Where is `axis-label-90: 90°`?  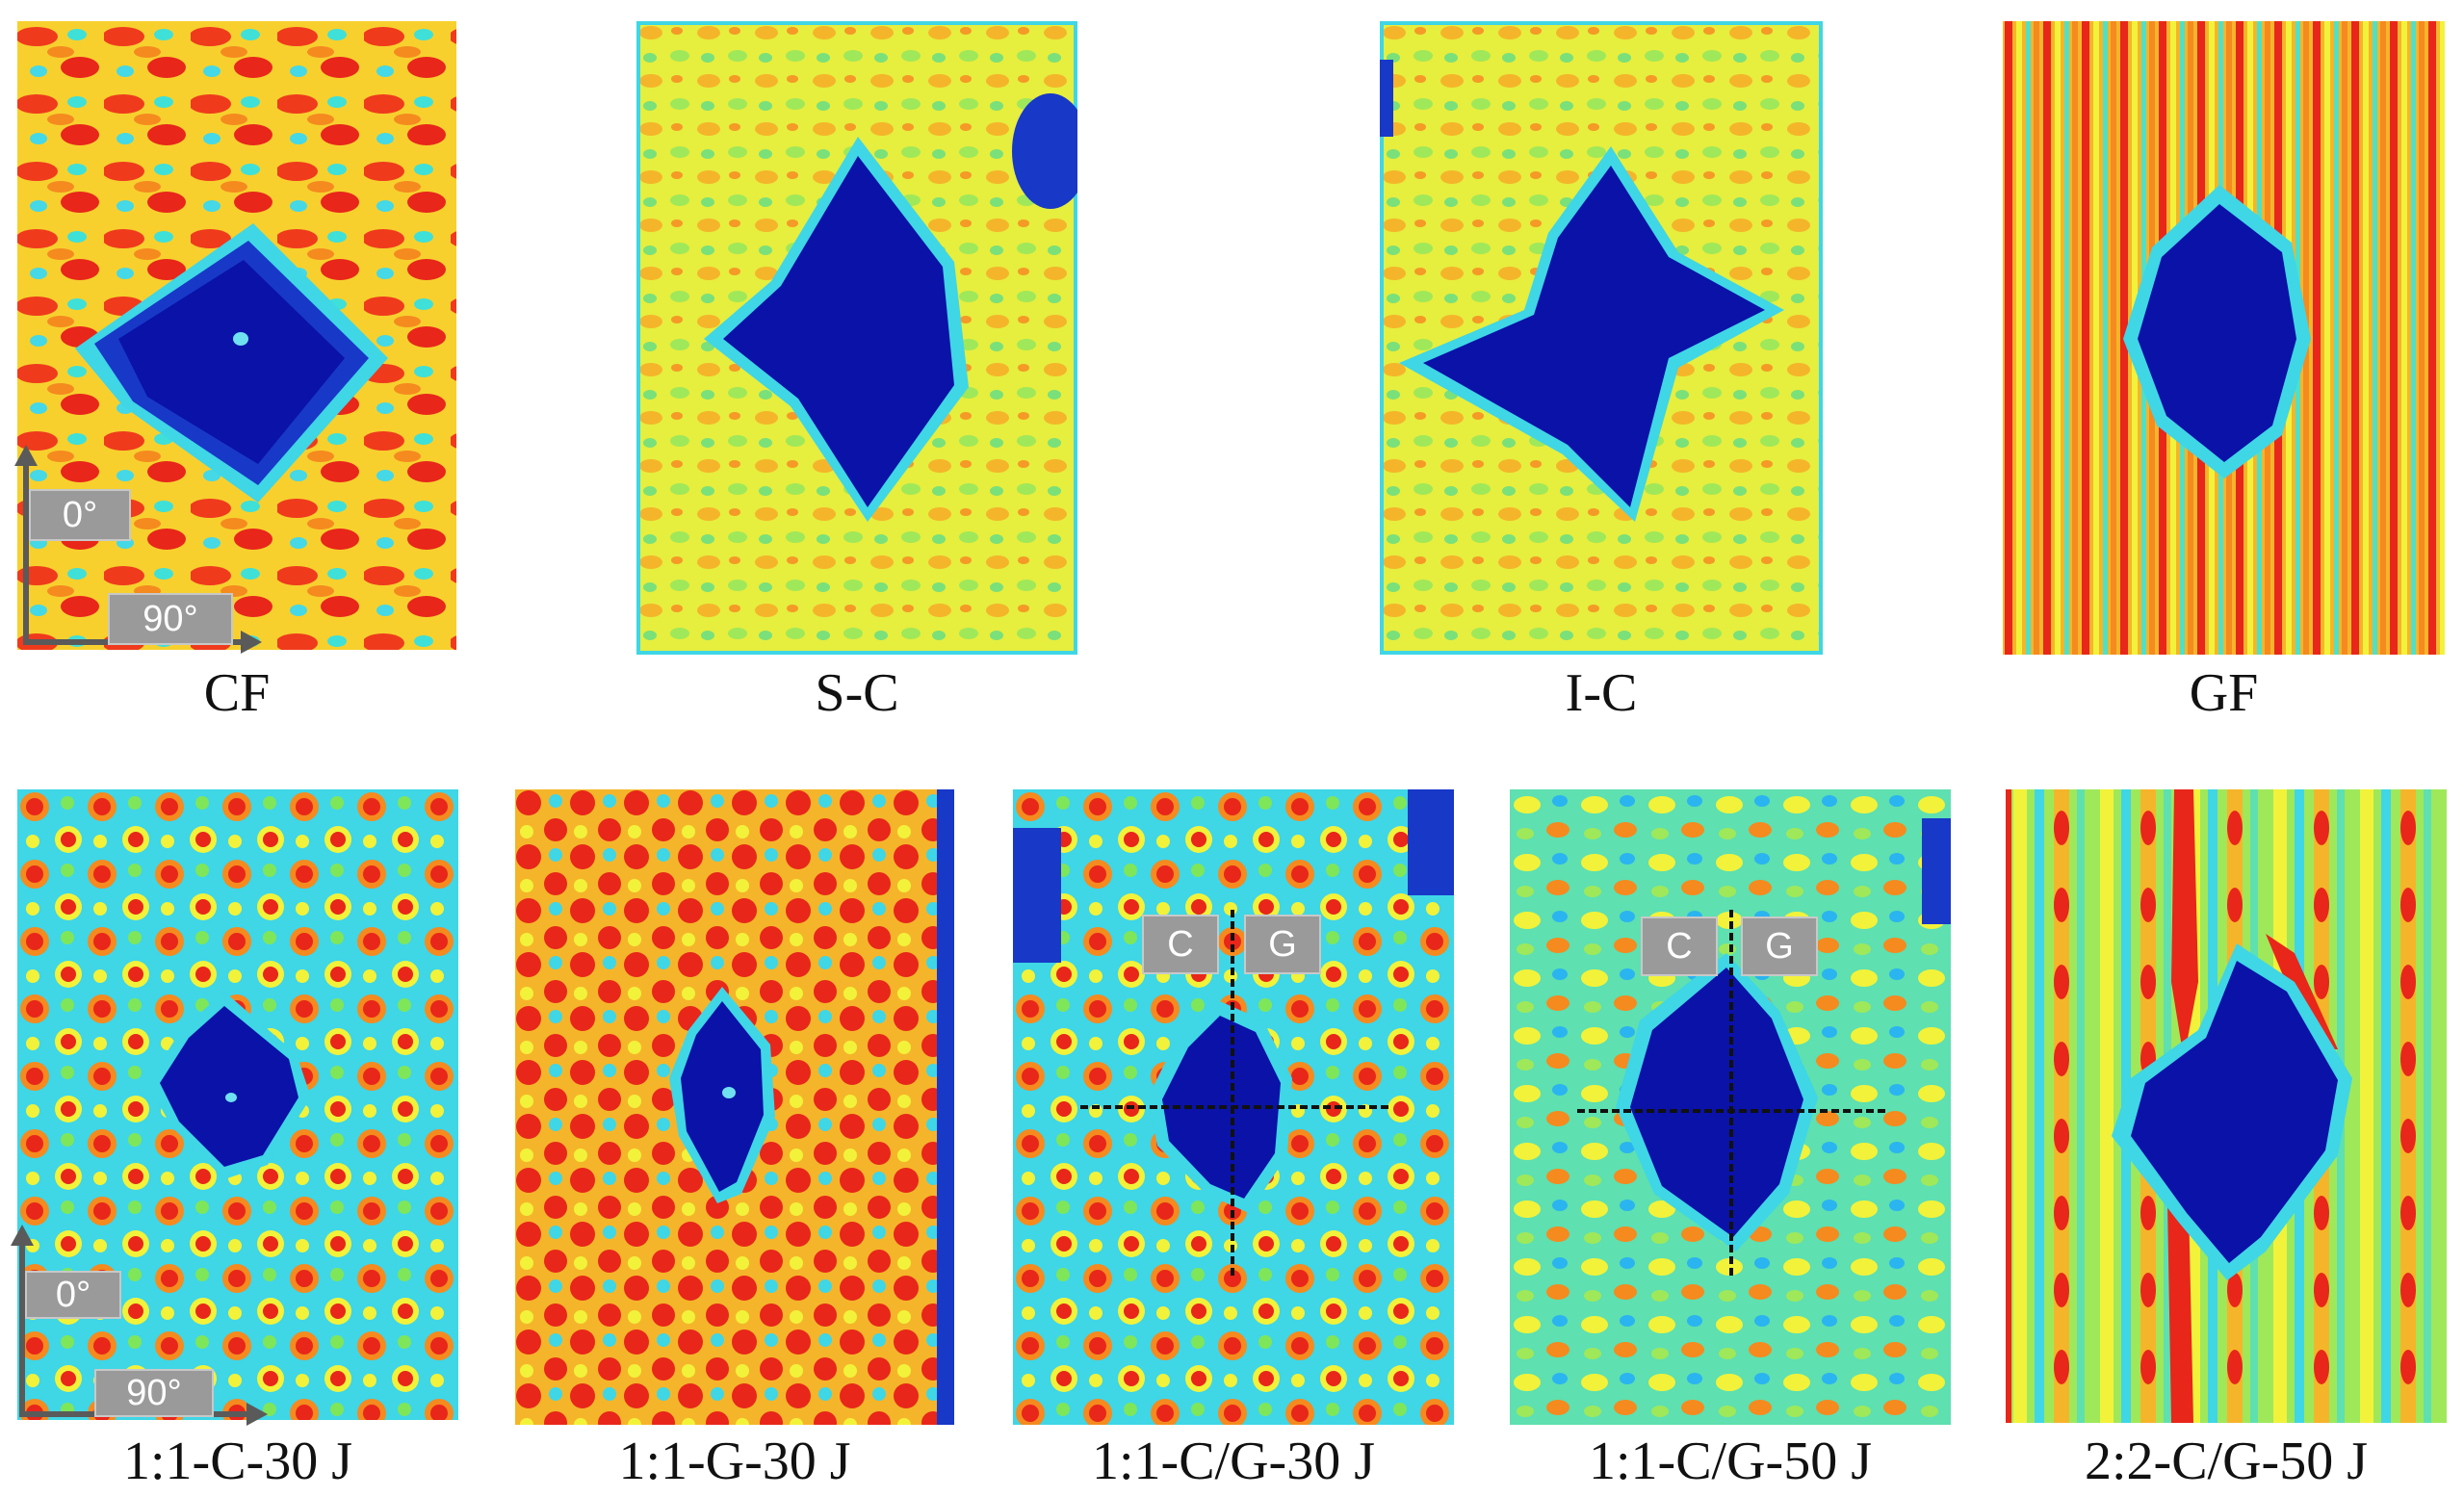 axis-label-90: 90° is located at coordinates (170, 619).